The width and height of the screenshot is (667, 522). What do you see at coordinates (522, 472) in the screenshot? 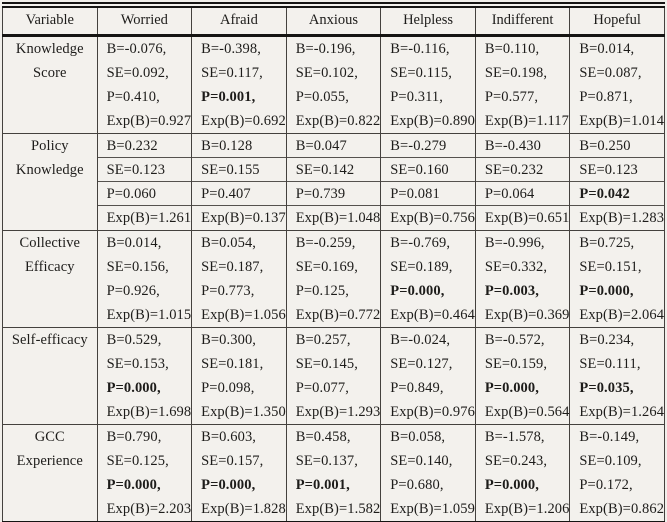
I see `stat-cell: B=-1.578, SE=0.243, P=0.000, Exp(B)=1.206` at bounding box center [522, 472].